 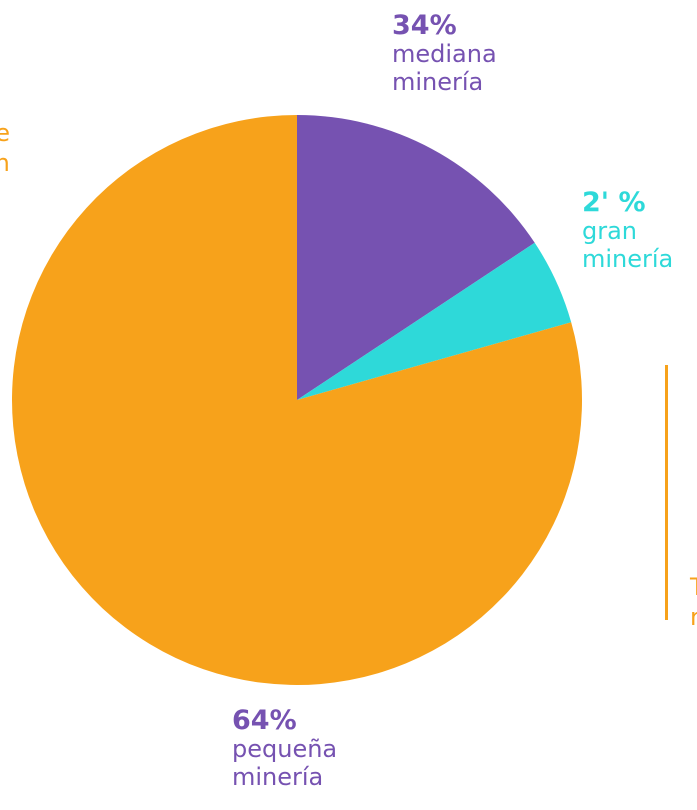 I want to click on slice-percent-mediana: 34%, so click(x=424, y=25).